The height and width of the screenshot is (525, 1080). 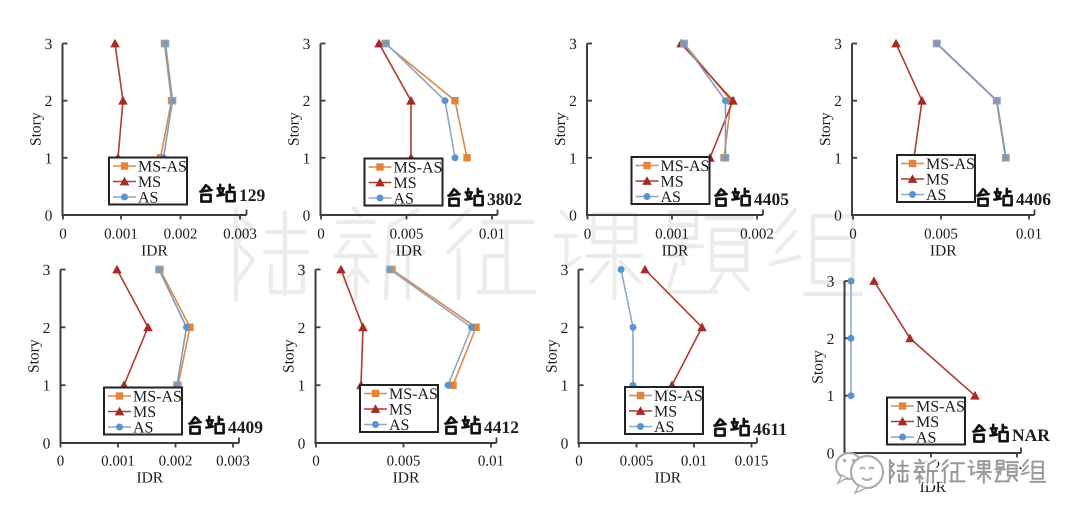 I want to click on svg-text: 4406, so click(x=1033, y=199).